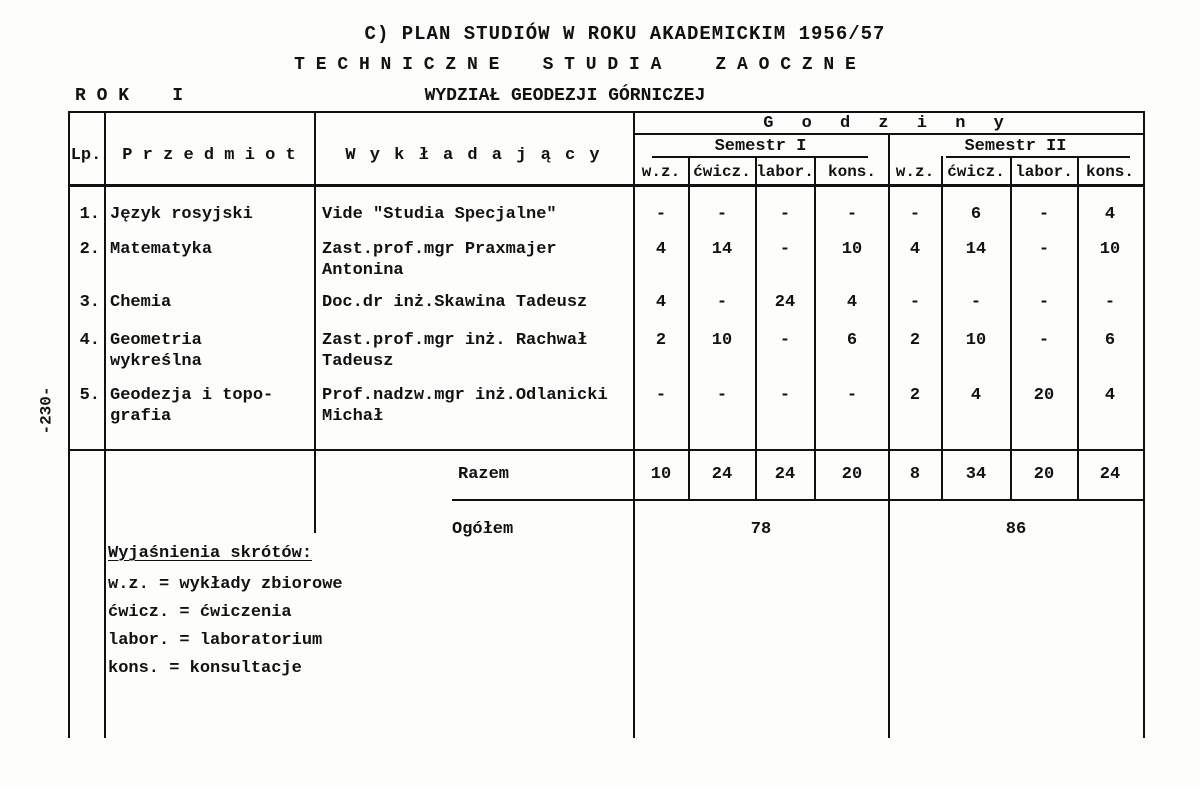 The image size is (1200, 787). I want to click on subject-cell: Chemia, so click(141, 302).